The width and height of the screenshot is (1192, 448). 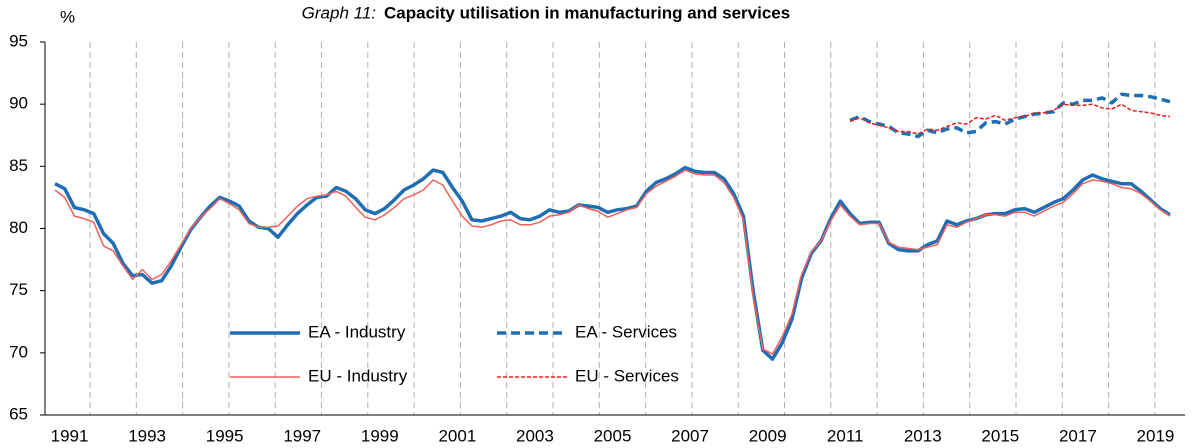 What do you see at coordinates (18, 289) in the screenshot?
I see `y-tick-label: 75` at bounding box center [18, 289].